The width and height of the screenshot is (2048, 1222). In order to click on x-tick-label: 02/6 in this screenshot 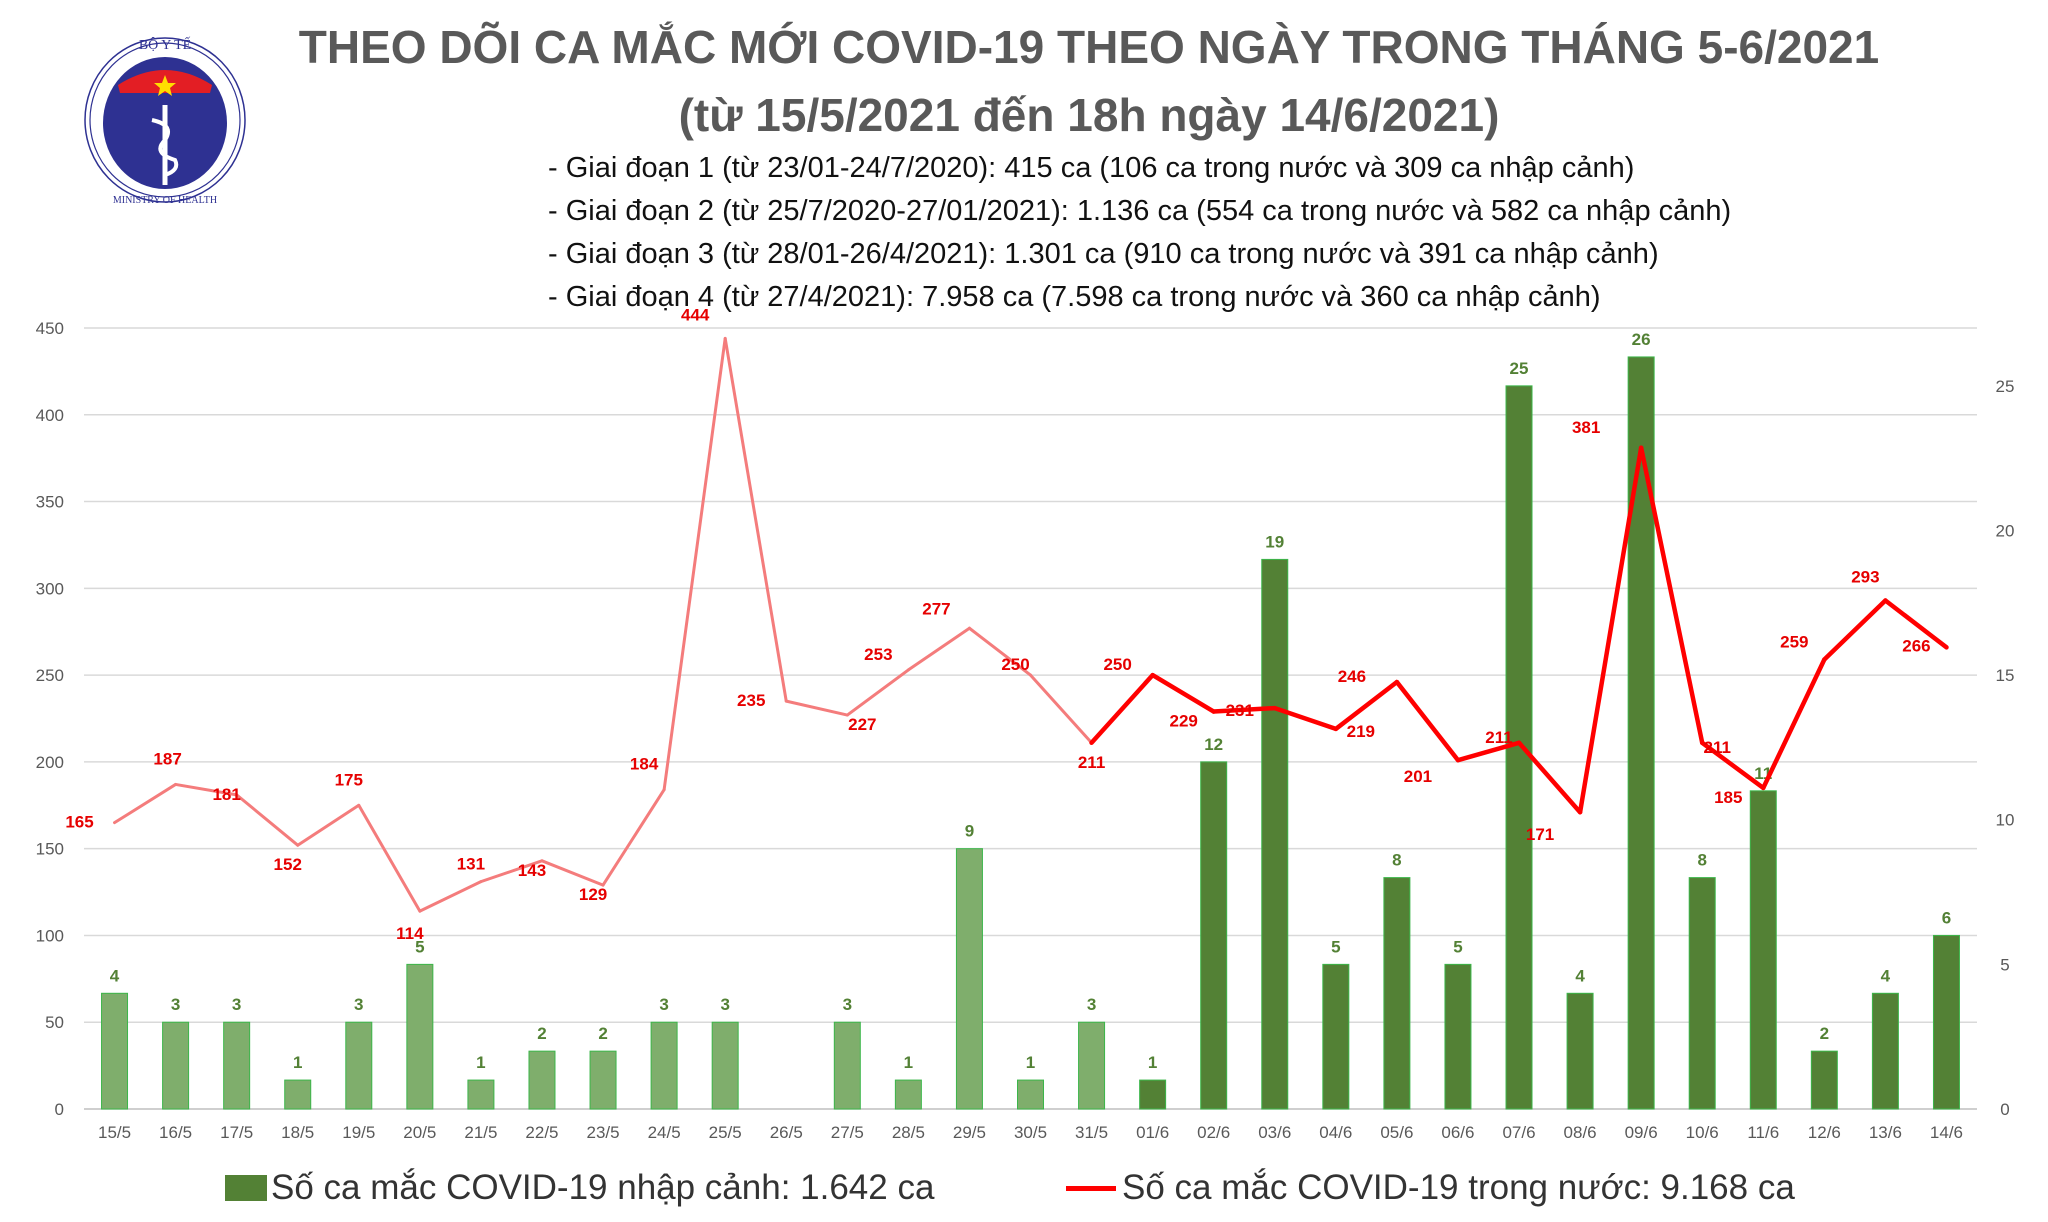, I will do `click(1213, 1132)`.